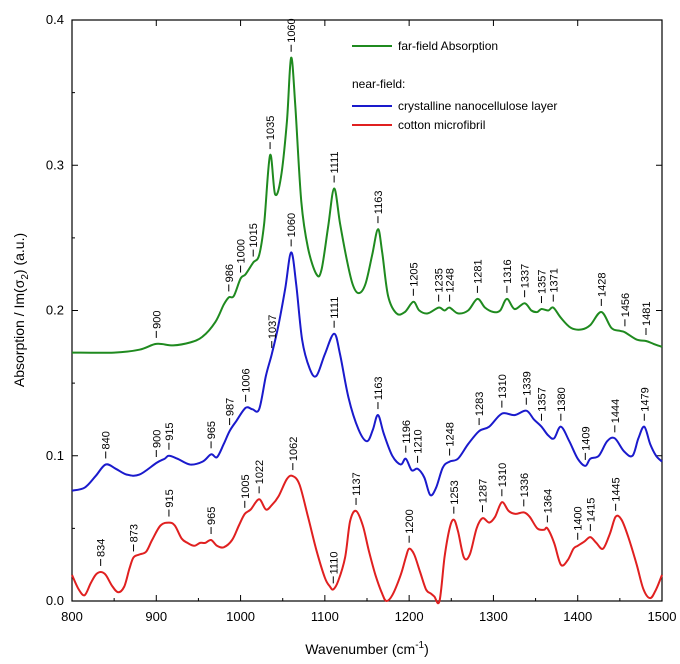 This screenshot has height=664, width=680. I want to click on x-tick-label: 1400, so click(577, 616).